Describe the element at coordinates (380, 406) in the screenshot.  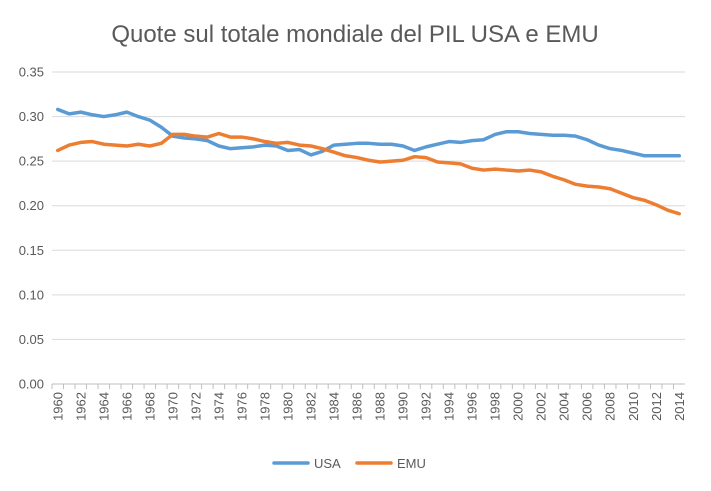
I see `x-tick-label: 1988` at that location.